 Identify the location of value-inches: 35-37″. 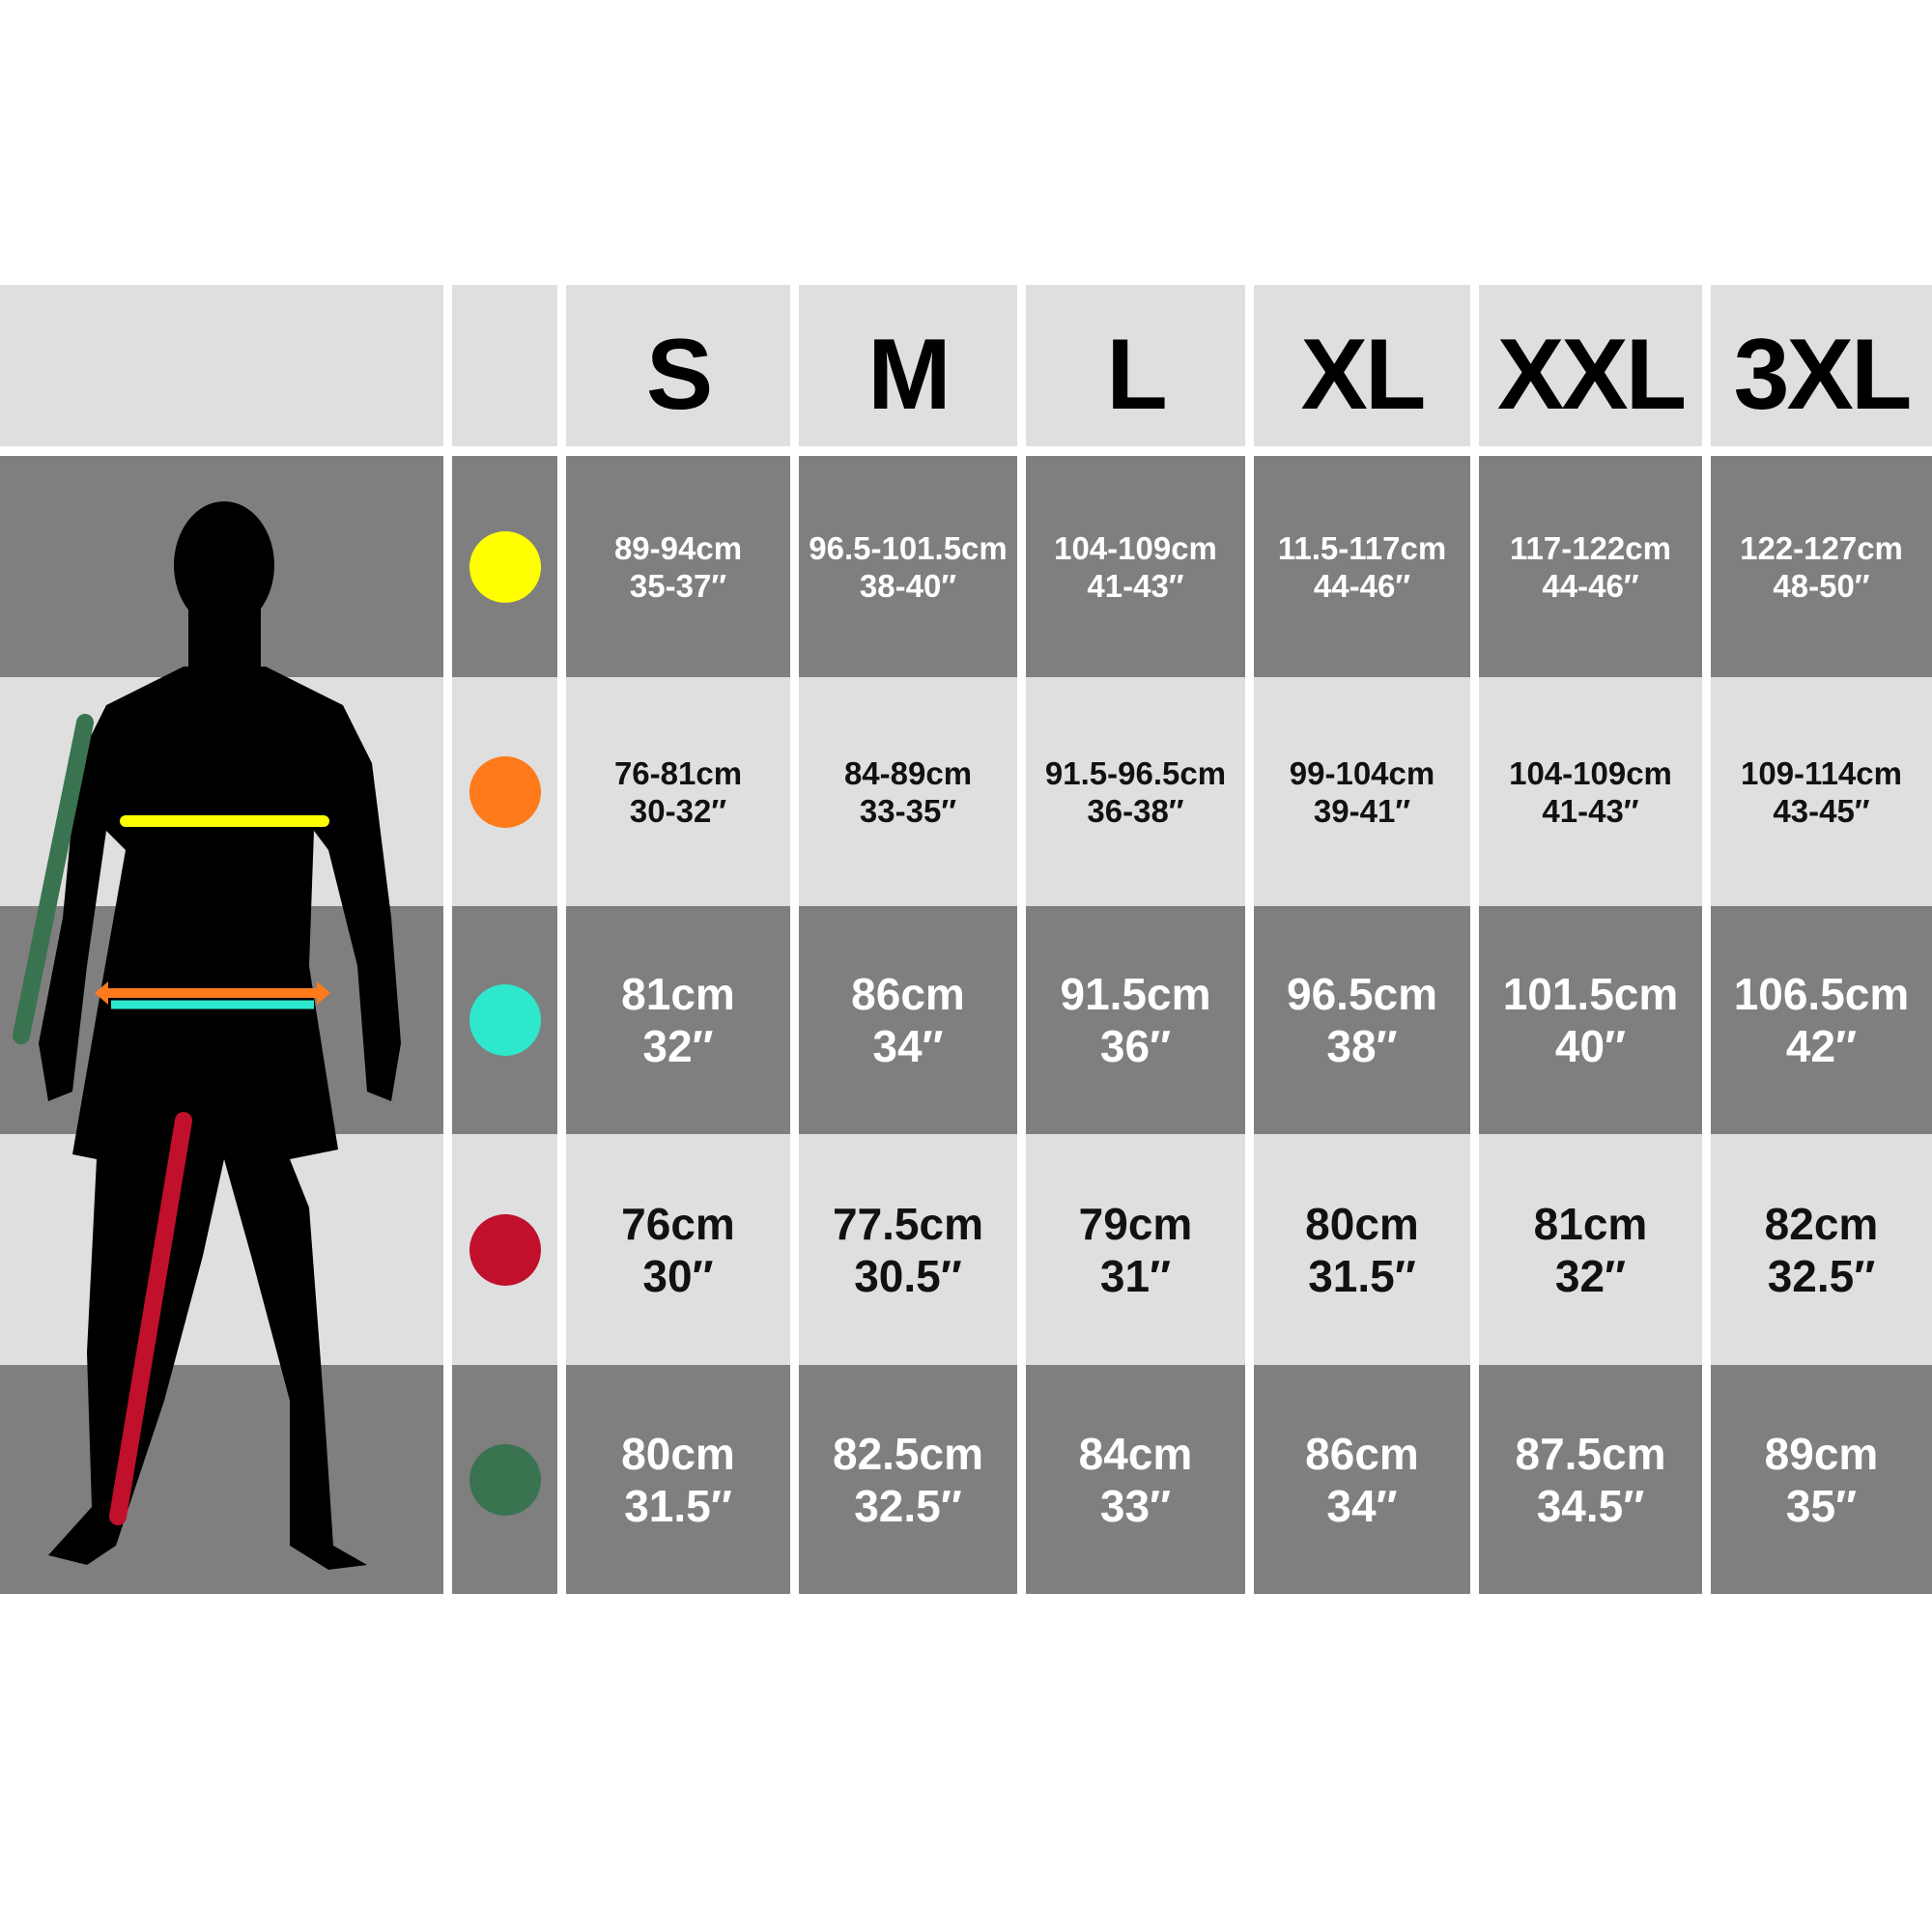
(678, 585).